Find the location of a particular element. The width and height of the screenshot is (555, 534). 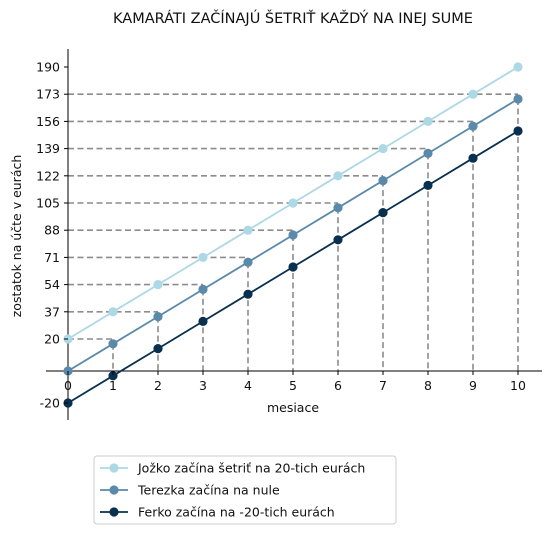

x-tick-label: 6 is located at coordinates (338, 385).